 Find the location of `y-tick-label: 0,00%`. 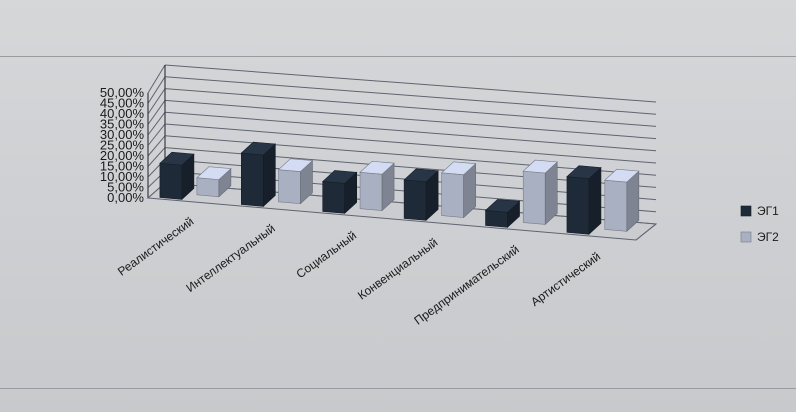

y-tick-label: 0,00% is located at coordinates (125, 197).